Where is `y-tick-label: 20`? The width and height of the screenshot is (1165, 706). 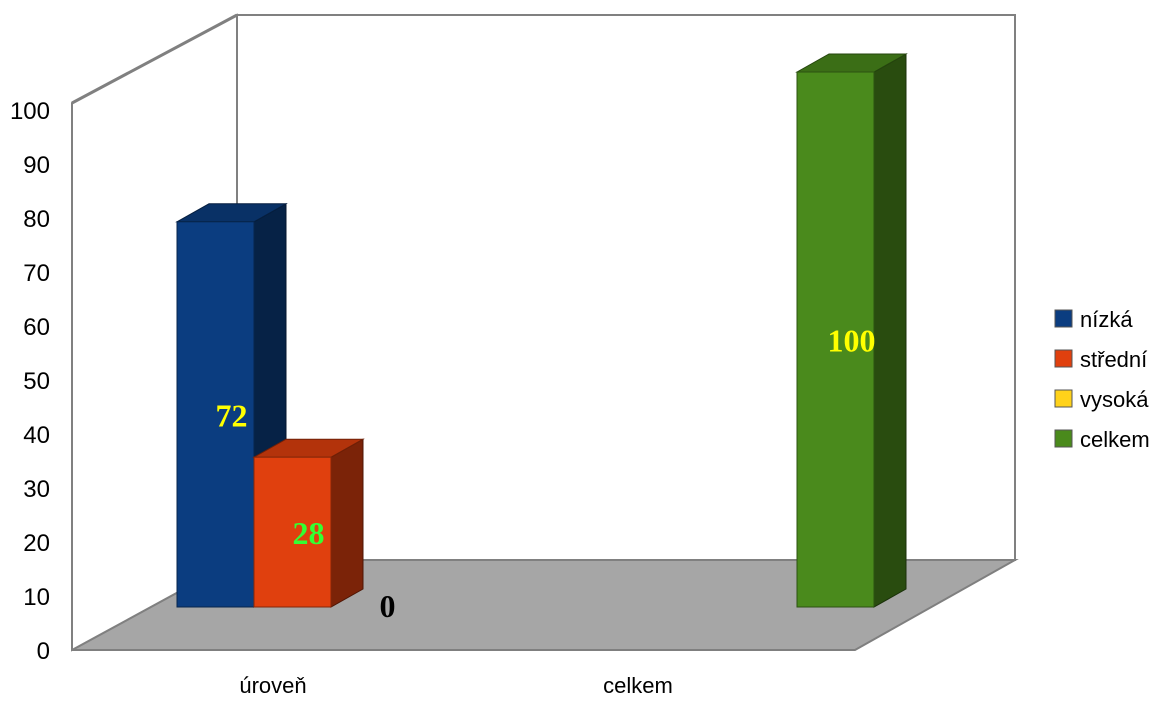 y-tick-label: 20 is located at coordinates (36, 543).